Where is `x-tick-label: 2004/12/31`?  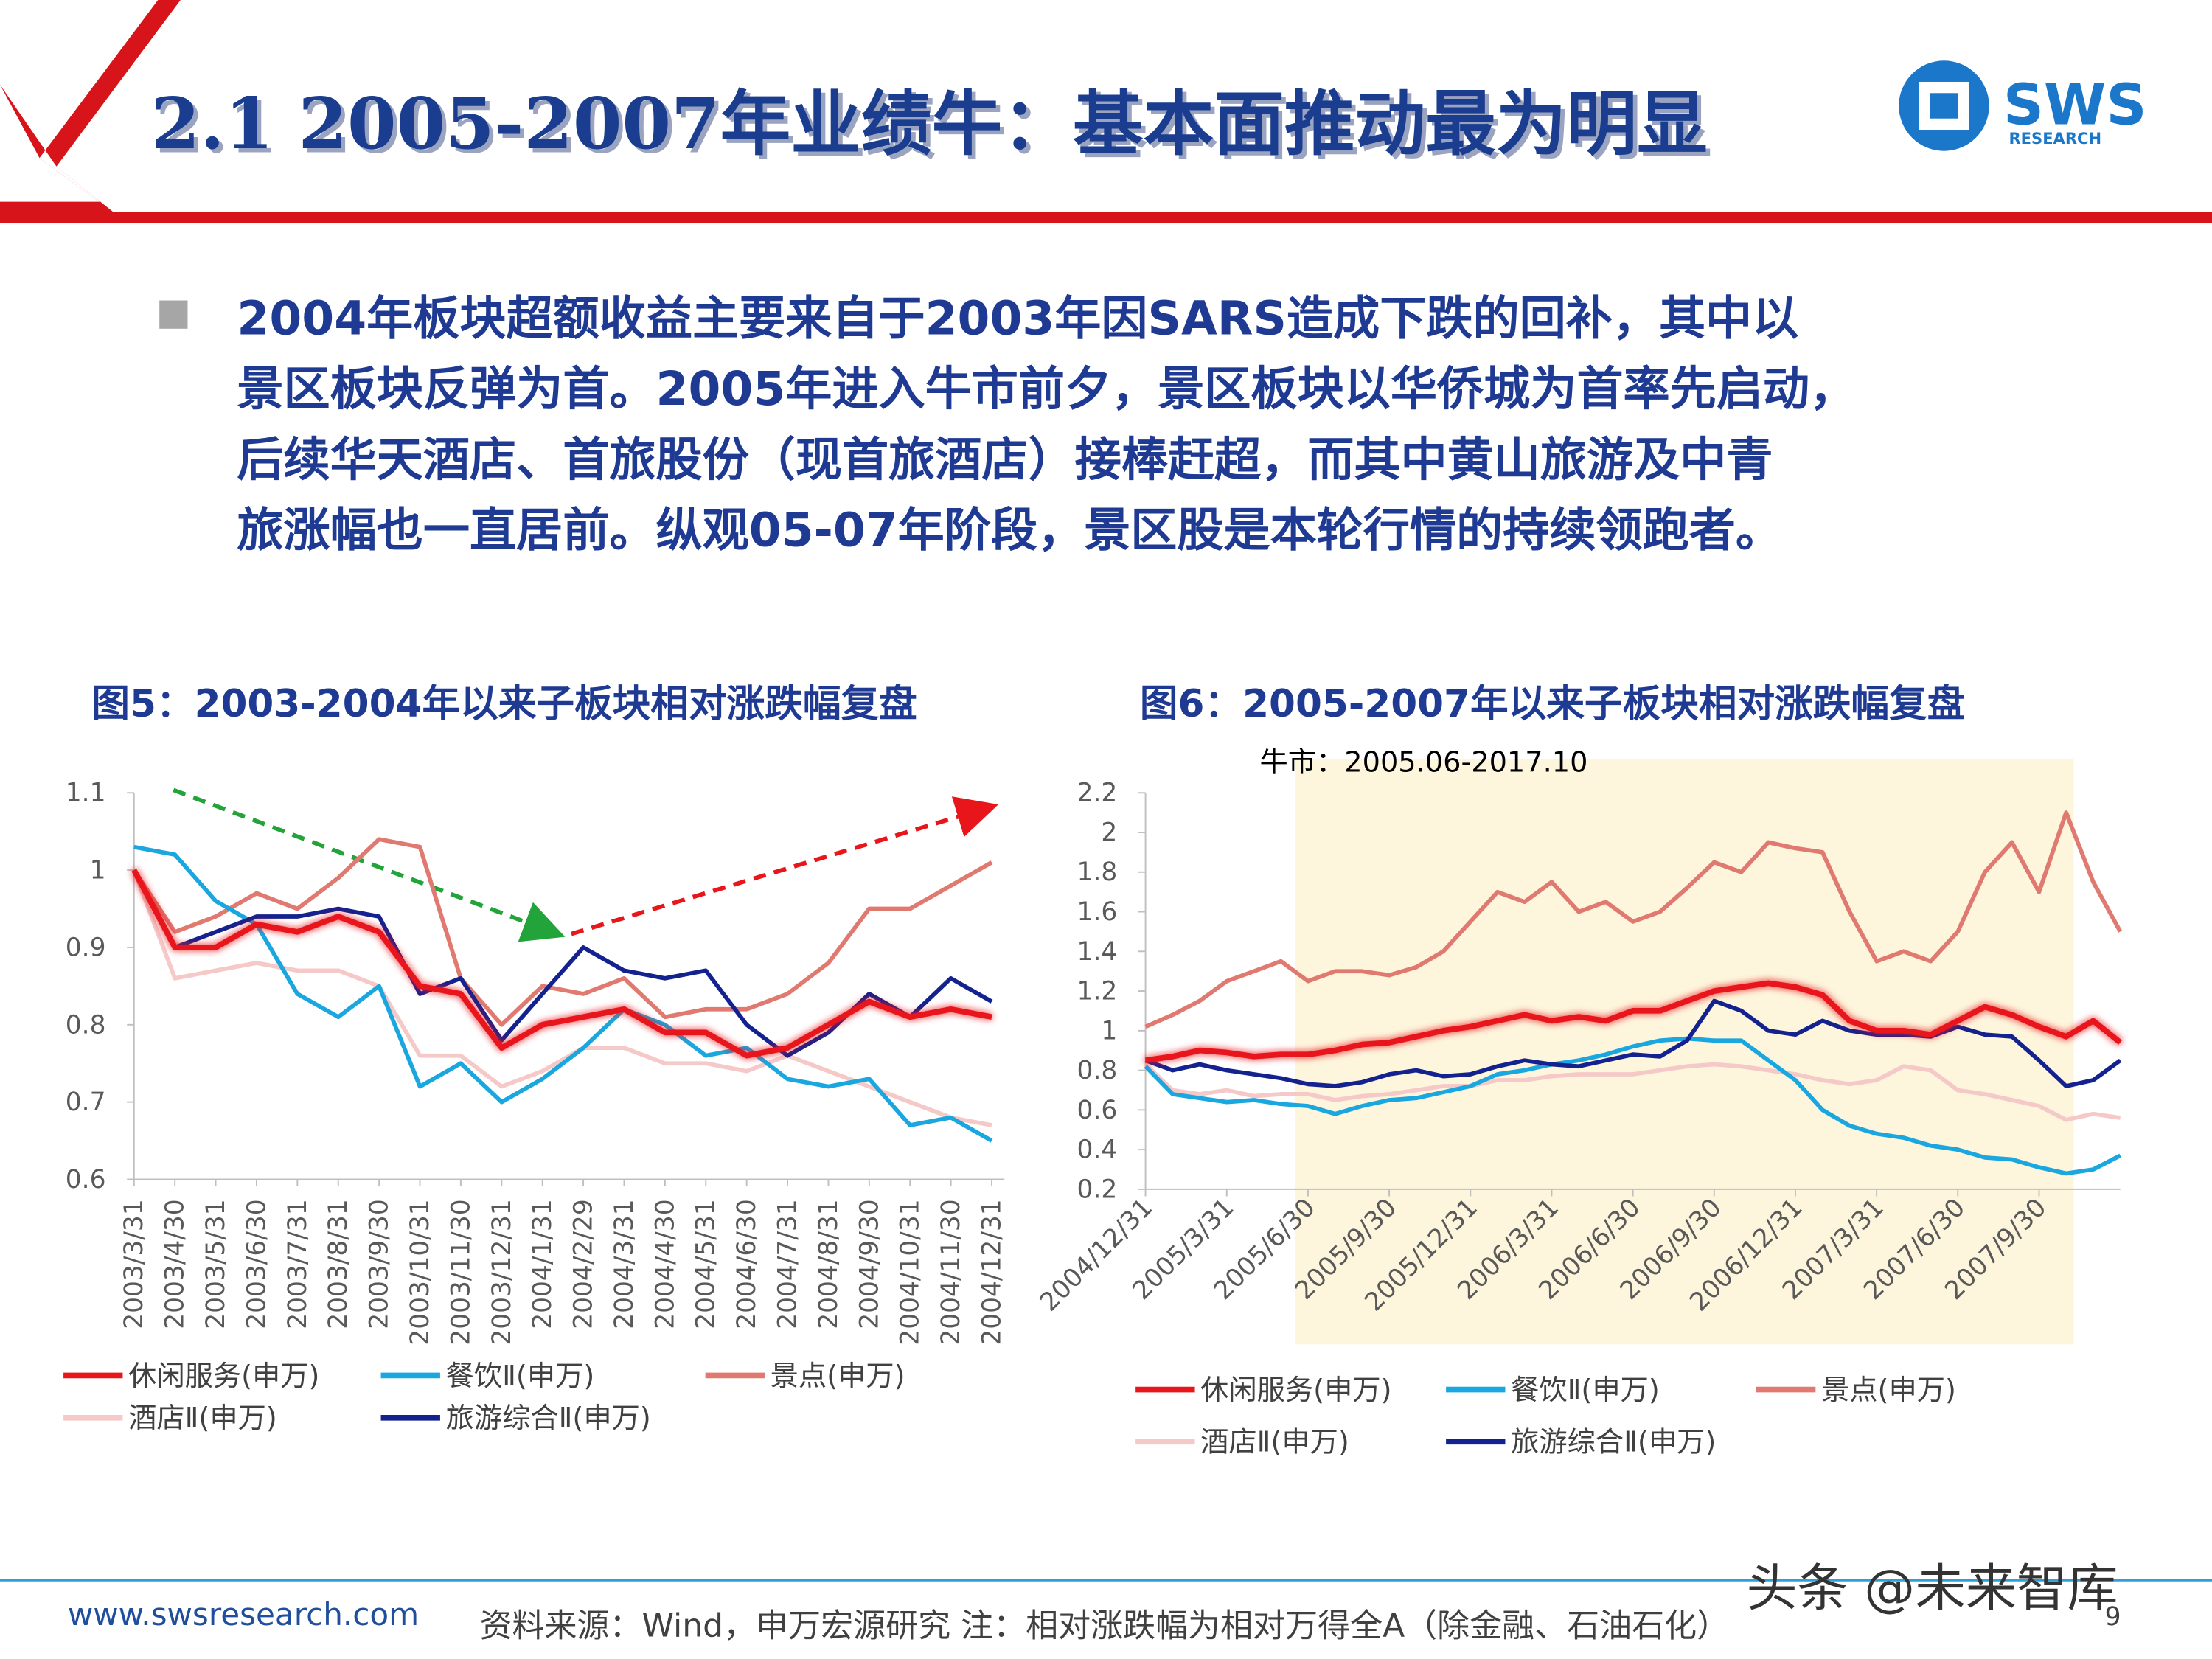
x-tick-label: 2004/12/31 is located at coordinates (992, 1272).